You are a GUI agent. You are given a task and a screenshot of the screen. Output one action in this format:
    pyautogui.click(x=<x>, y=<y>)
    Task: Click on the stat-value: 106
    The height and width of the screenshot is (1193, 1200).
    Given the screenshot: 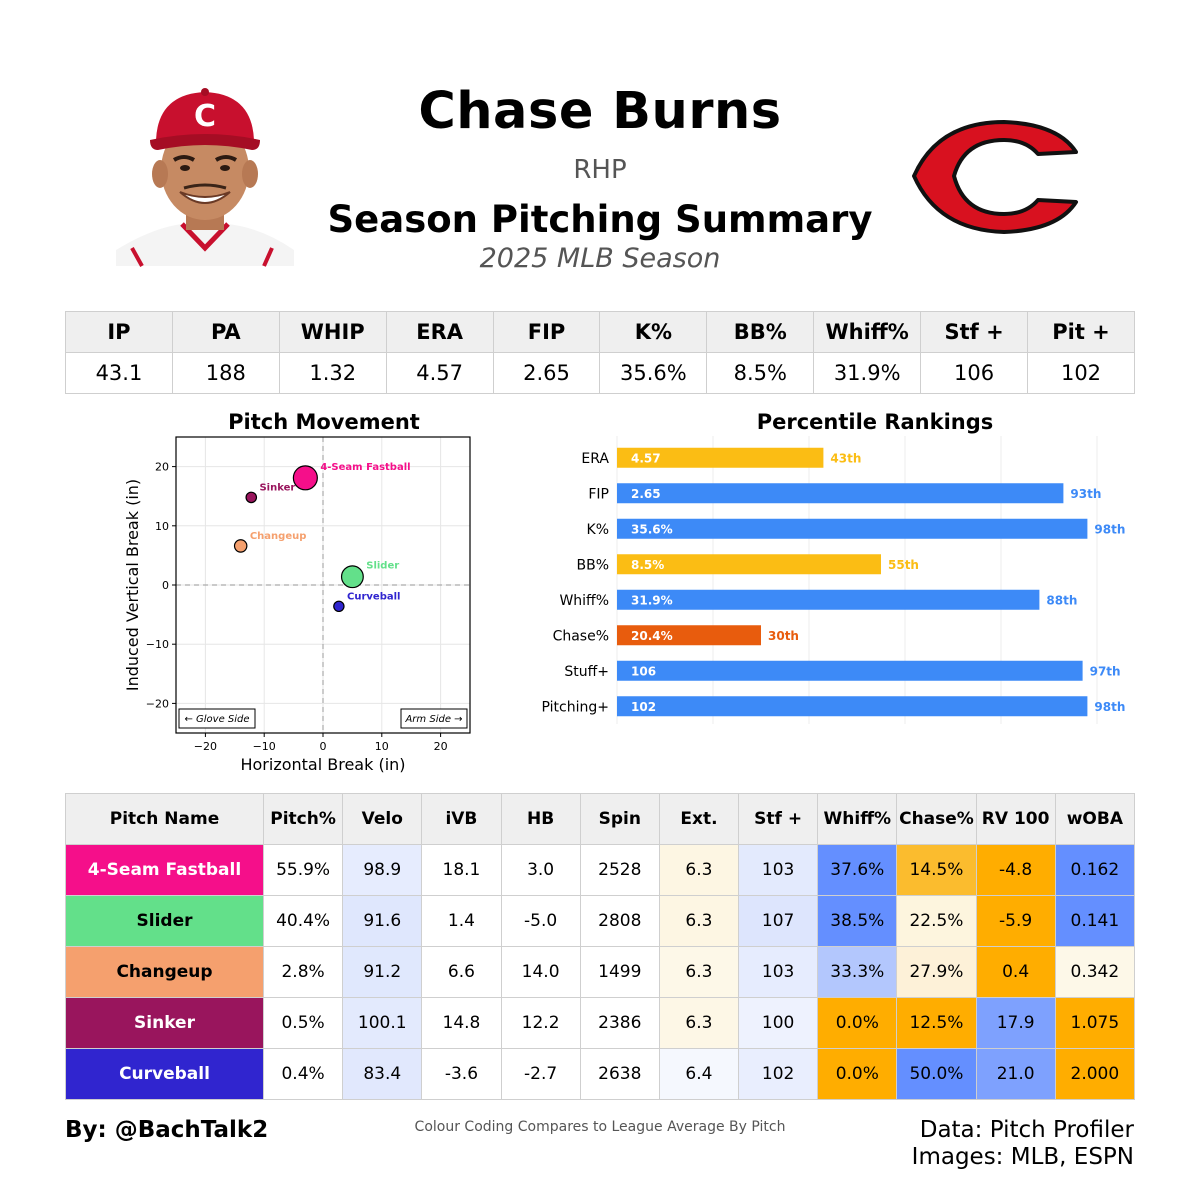 What is the action you would take?
    pyautogui.click(x=974, y=373)
    